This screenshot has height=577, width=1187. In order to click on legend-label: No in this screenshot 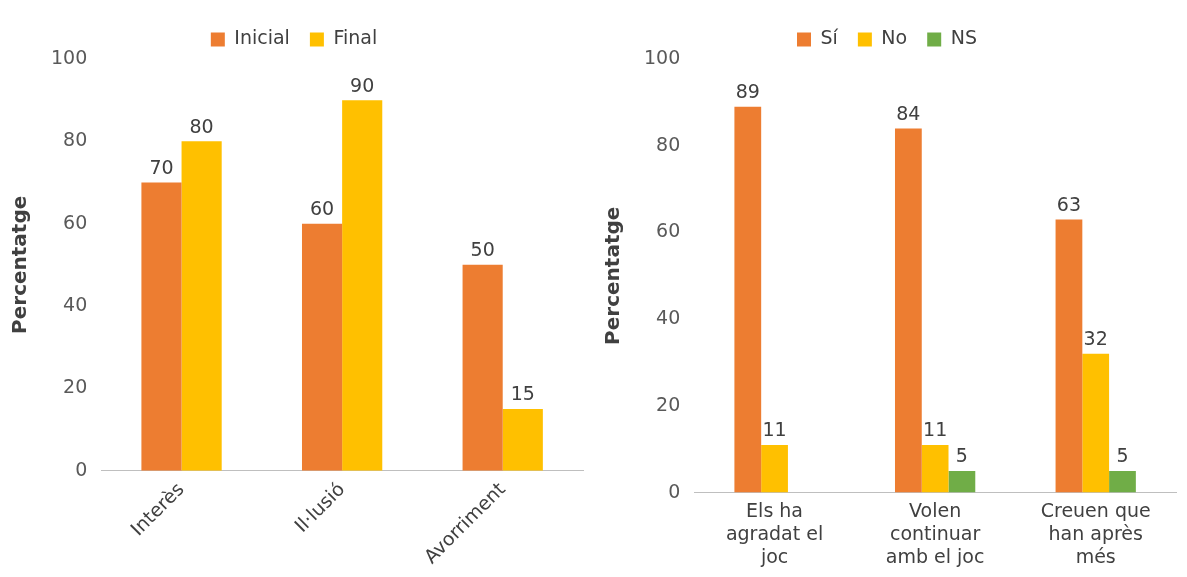, I will do `click(894, 37)`.